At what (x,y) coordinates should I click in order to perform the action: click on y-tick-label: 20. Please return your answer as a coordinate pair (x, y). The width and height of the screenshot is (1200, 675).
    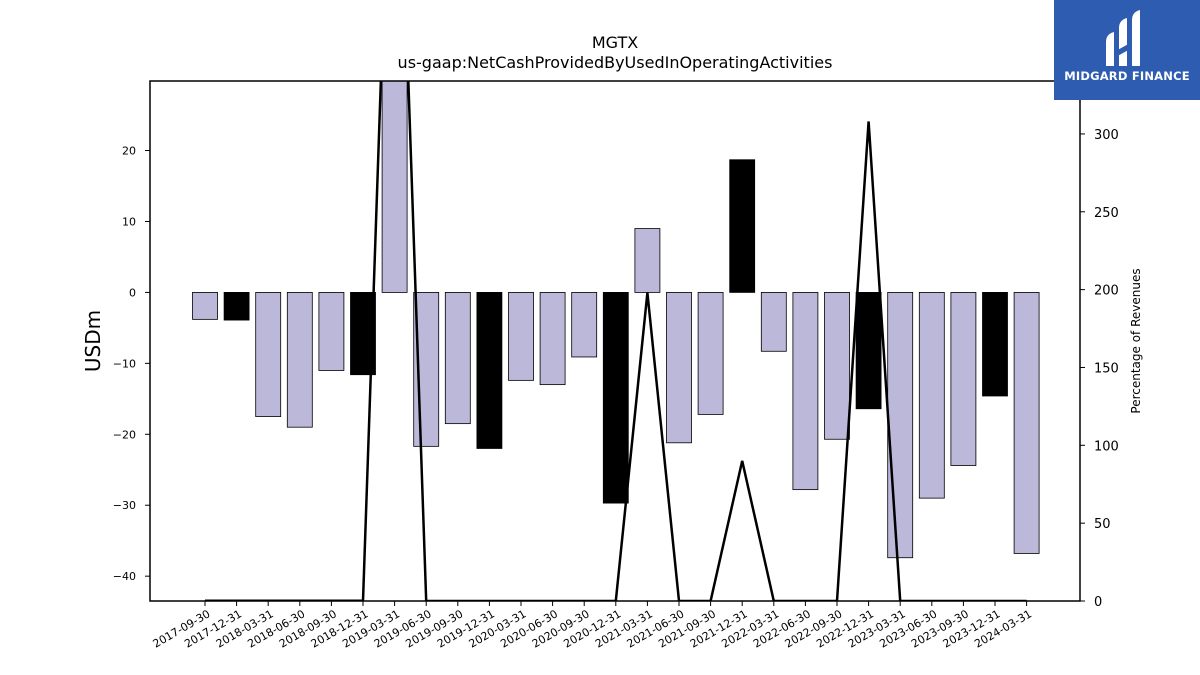
    Looking at the image, I should click on (129, 151).